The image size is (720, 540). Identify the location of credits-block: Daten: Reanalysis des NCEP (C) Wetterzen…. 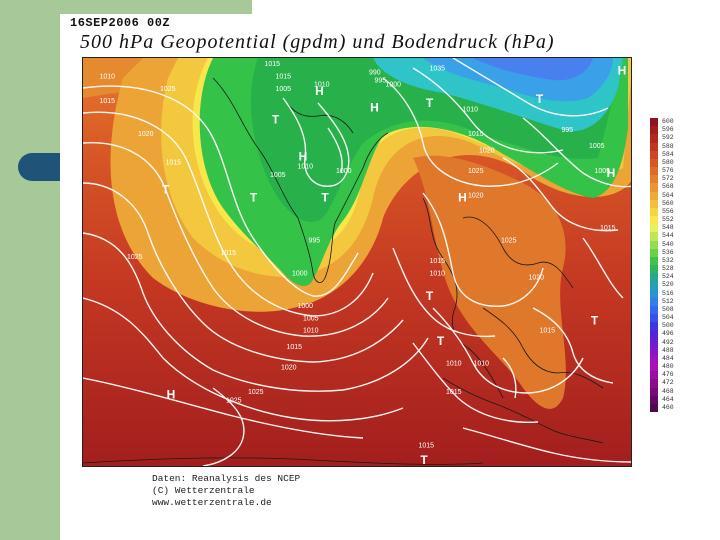
(226, 491).